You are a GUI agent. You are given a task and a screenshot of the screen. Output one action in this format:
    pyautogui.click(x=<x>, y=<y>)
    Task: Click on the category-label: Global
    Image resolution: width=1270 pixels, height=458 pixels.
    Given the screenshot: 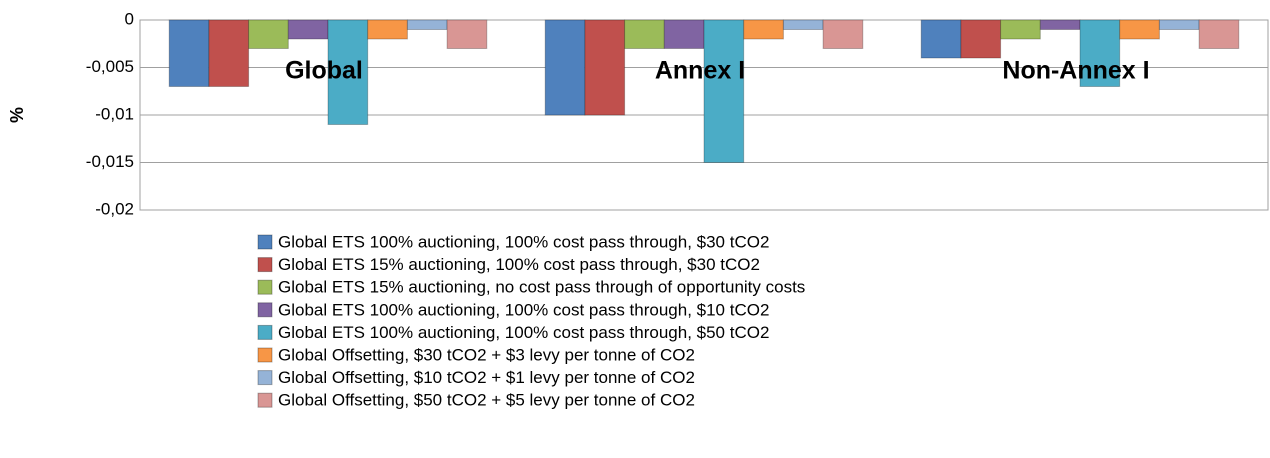 What is the action you would take?
    pyautogui.click(x=324, y=71)
    